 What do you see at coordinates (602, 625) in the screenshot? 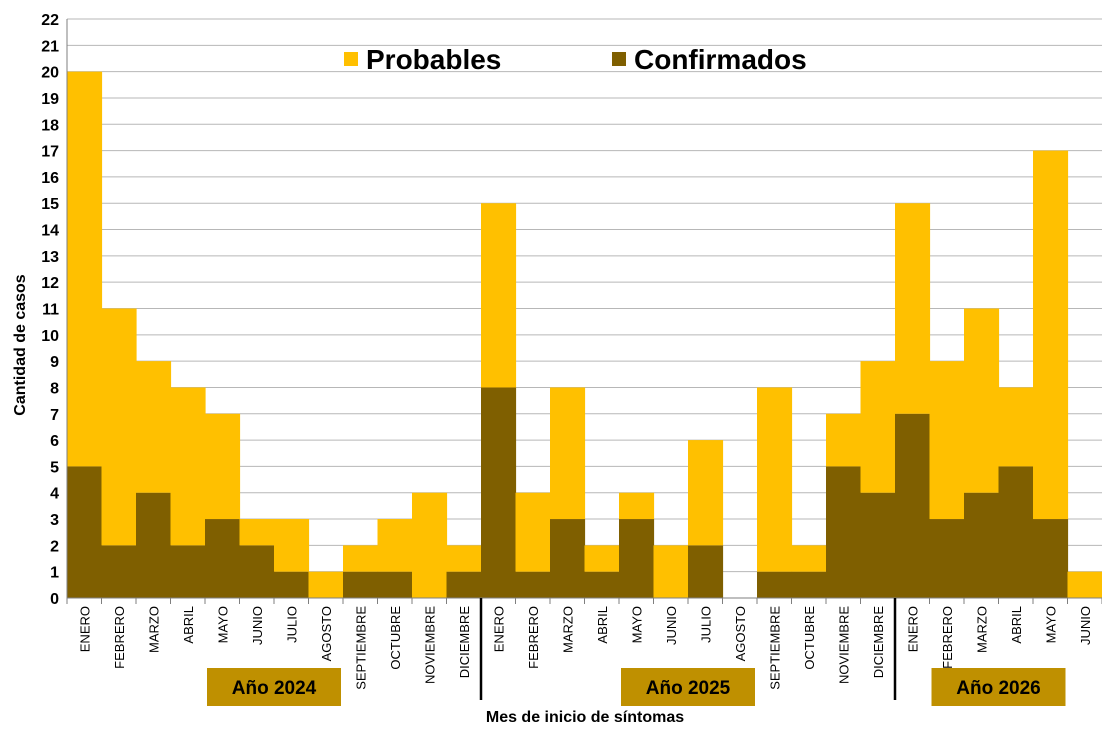
I see `x-tick-label-15: ABRIL` at bounding box center [602, 625].